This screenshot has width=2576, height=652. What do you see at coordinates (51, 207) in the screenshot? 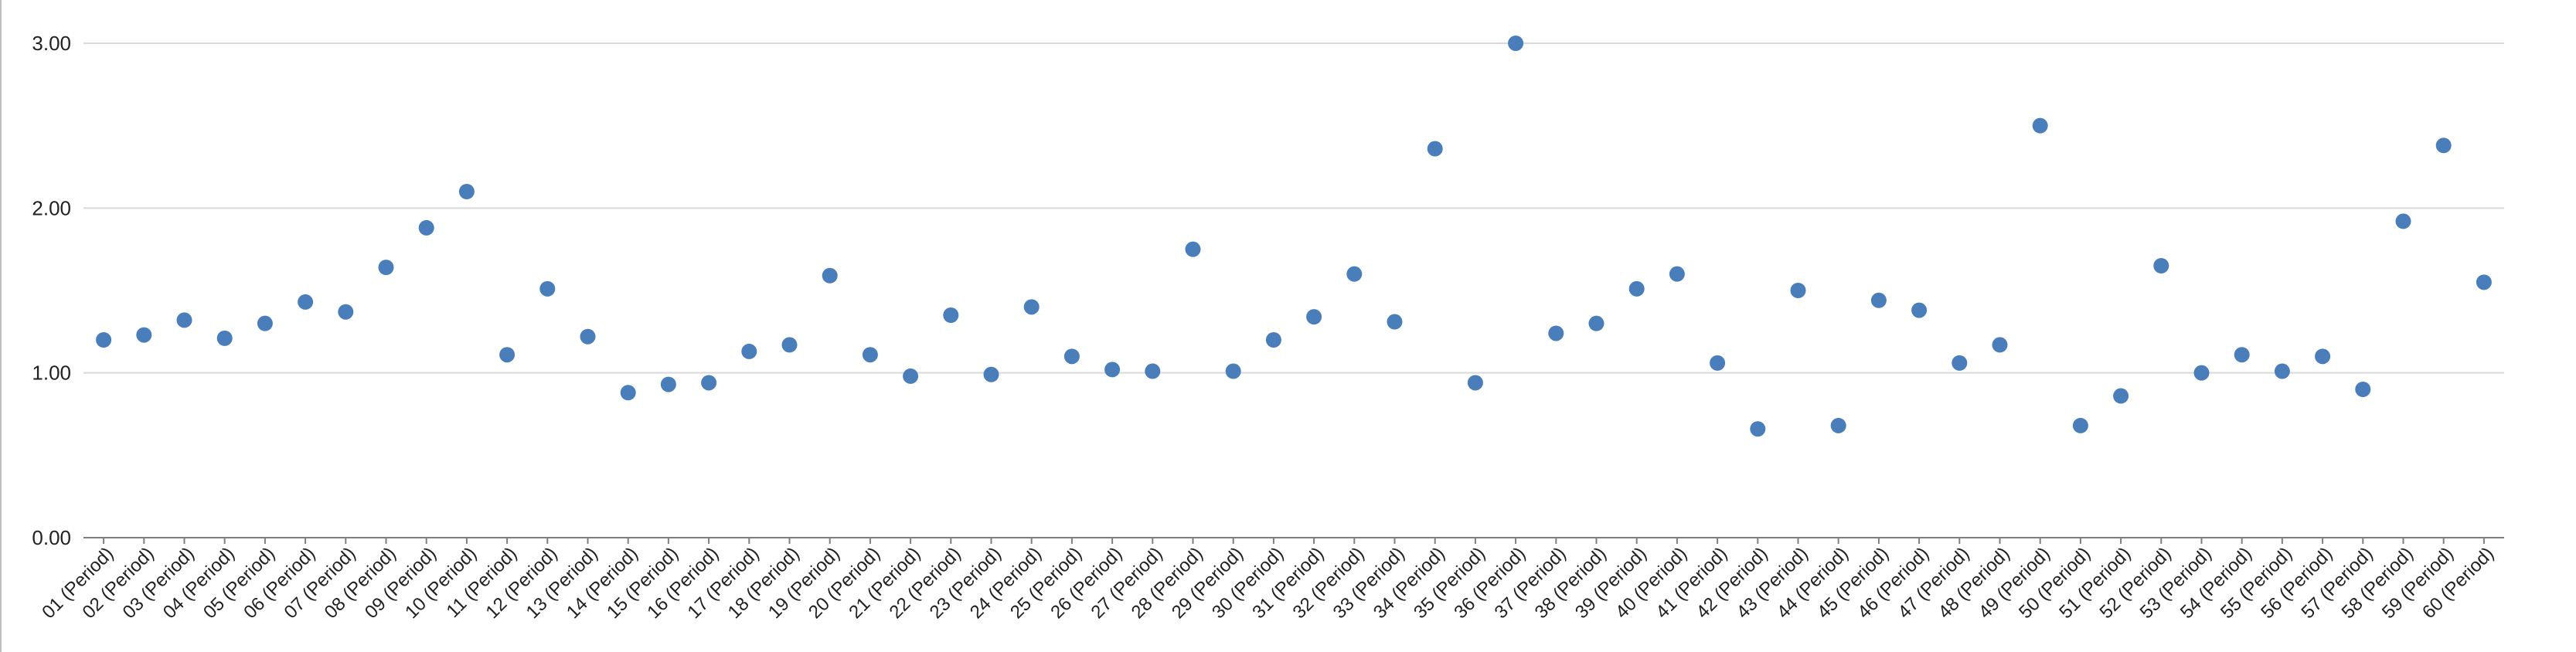
I see `y-tick-label: 2.00` at bounding box center [51, 207].